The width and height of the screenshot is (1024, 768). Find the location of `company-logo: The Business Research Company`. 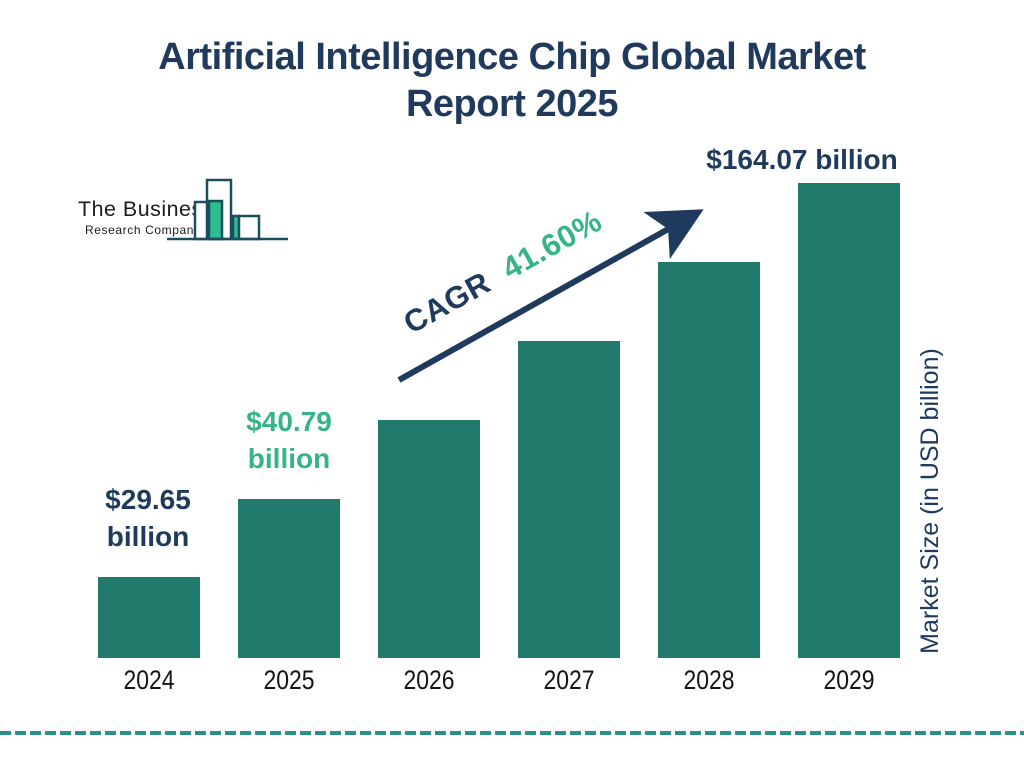

company-logo: The Business Research Company is located at coordinates (184, 211).